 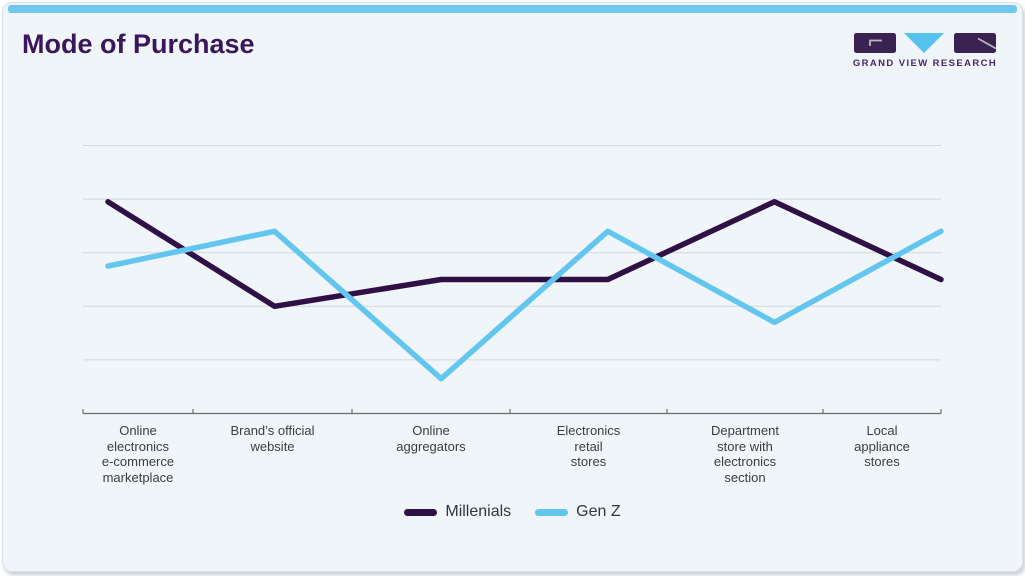 I want to click on x-axis-label: Electronics retail stores, so click(x=588, y=446).